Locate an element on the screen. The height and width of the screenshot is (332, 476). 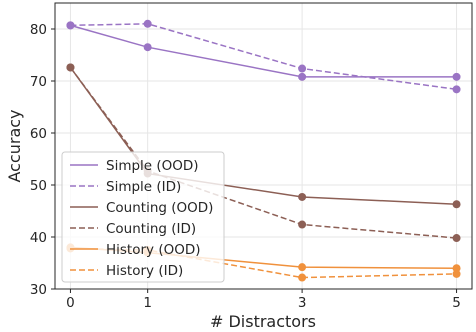
x-tick-label: 3 is located at coordinates (302, 303).